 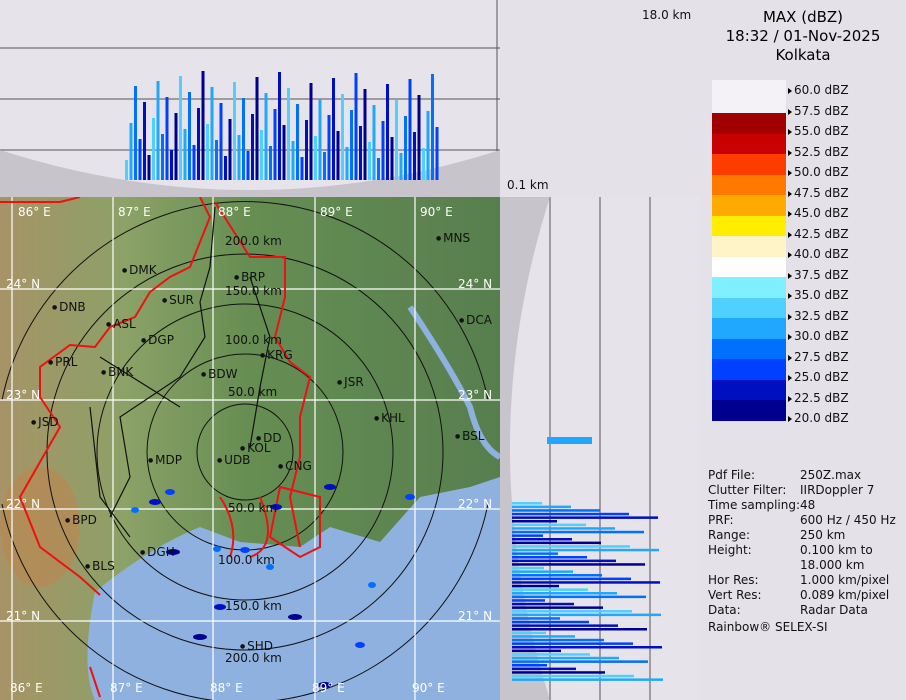 I want to click on cross-section-top-height-label: 18.0 km, so click(x=667, y=15).